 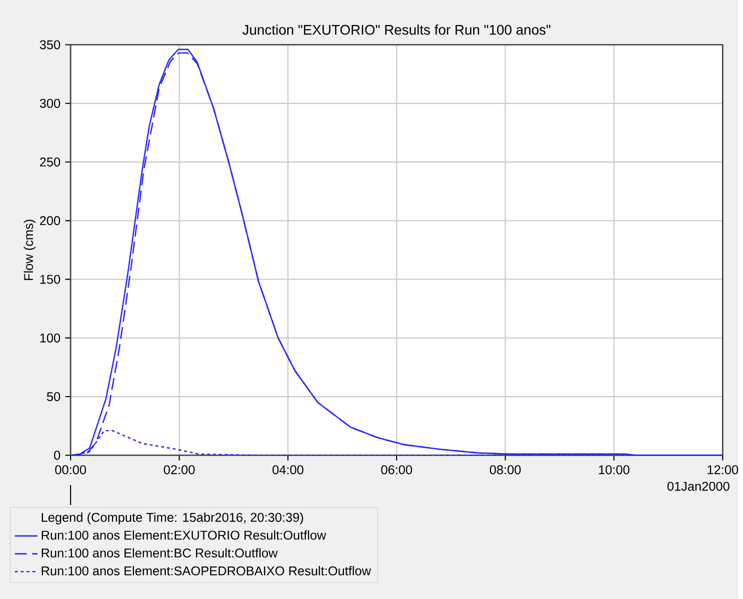 I want to click on y-tick-label: 150, so click(x=50, y=279).